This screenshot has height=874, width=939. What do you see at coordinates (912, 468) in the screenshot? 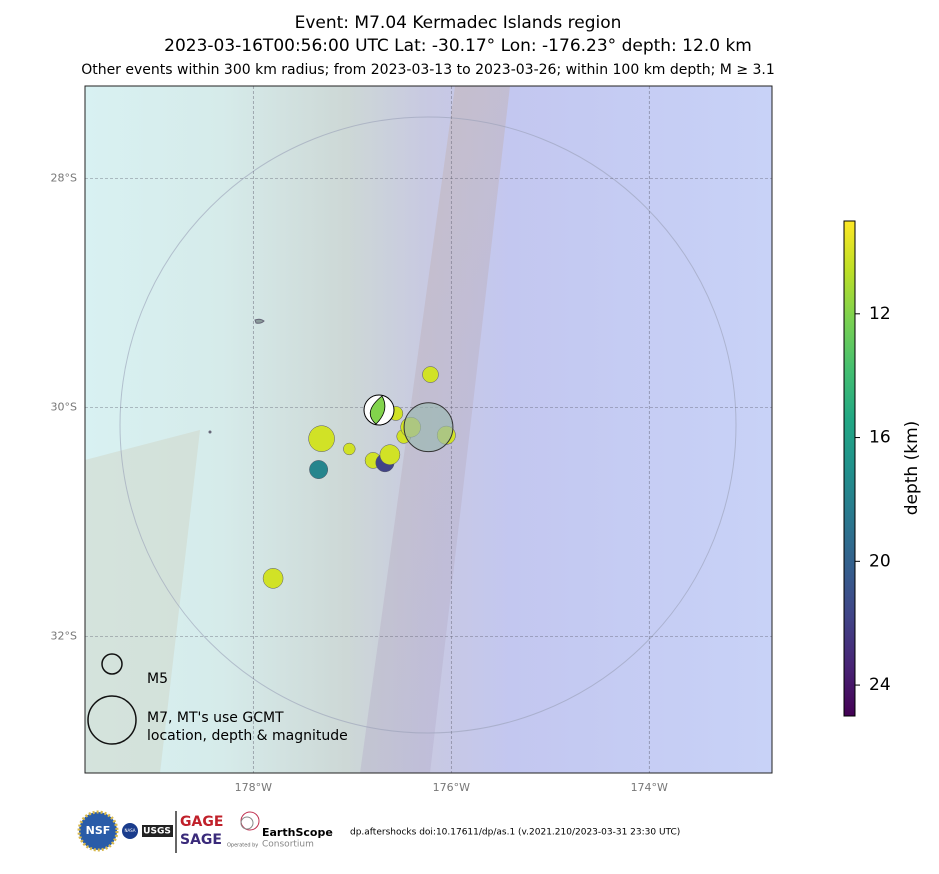
I see `colorbar-label: depth (km)` at bounding box center [912, 468].